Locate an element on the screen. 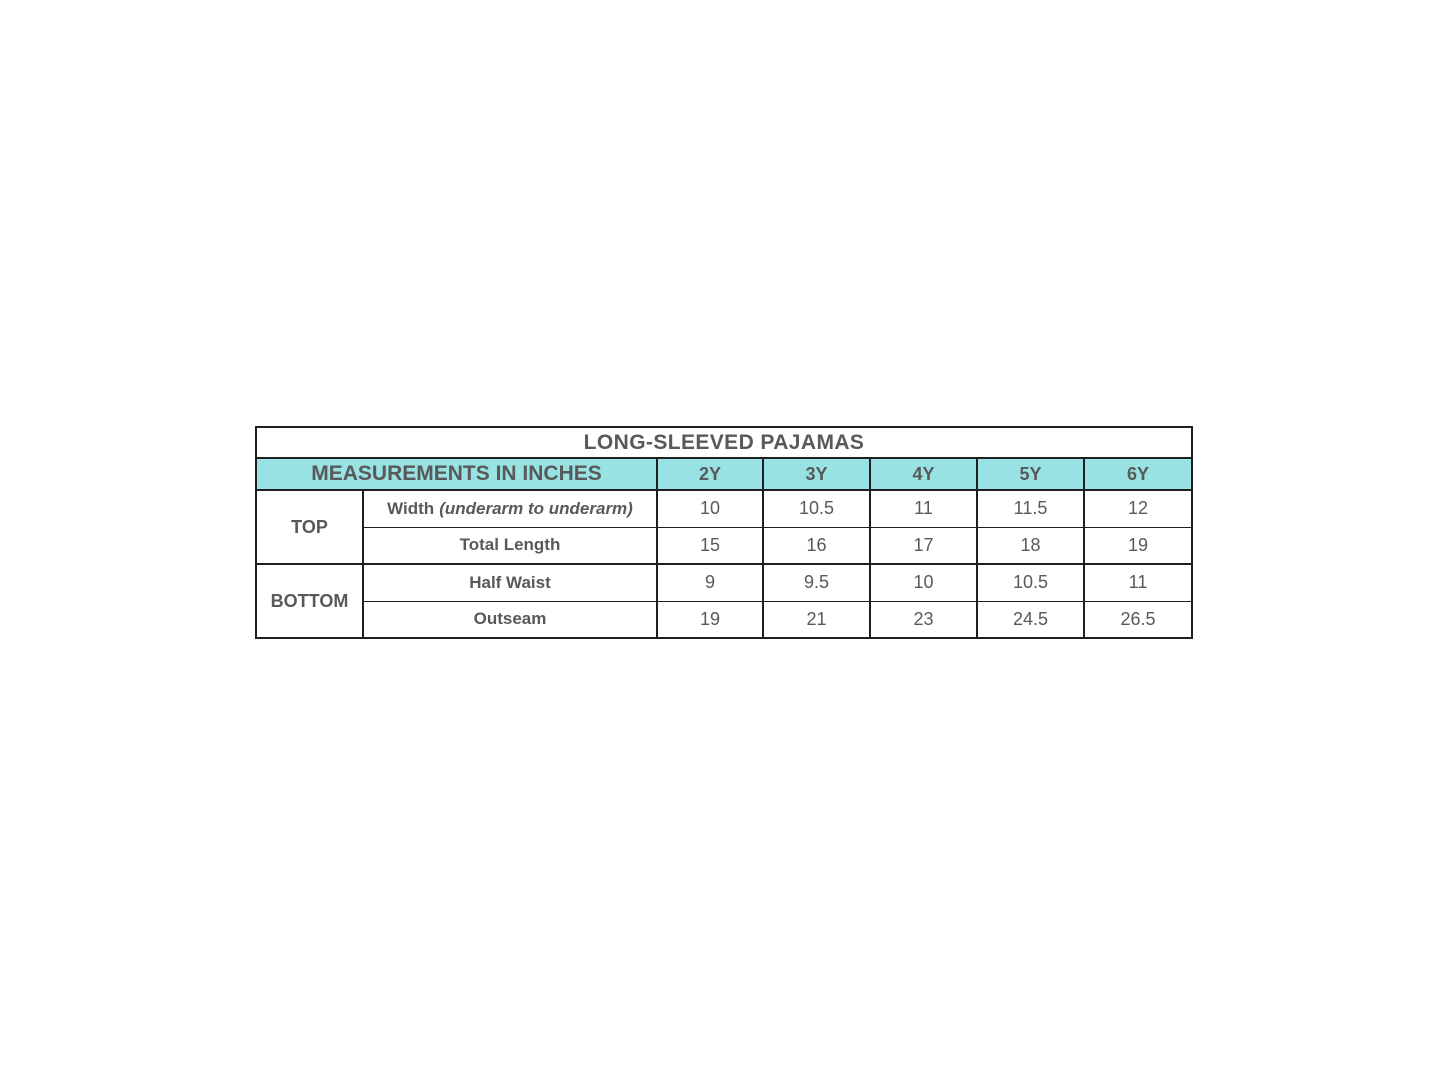 This screenshot has width=1445, height=1071. size-column-header-4y: 4Y is located at coordinates (923, 474).